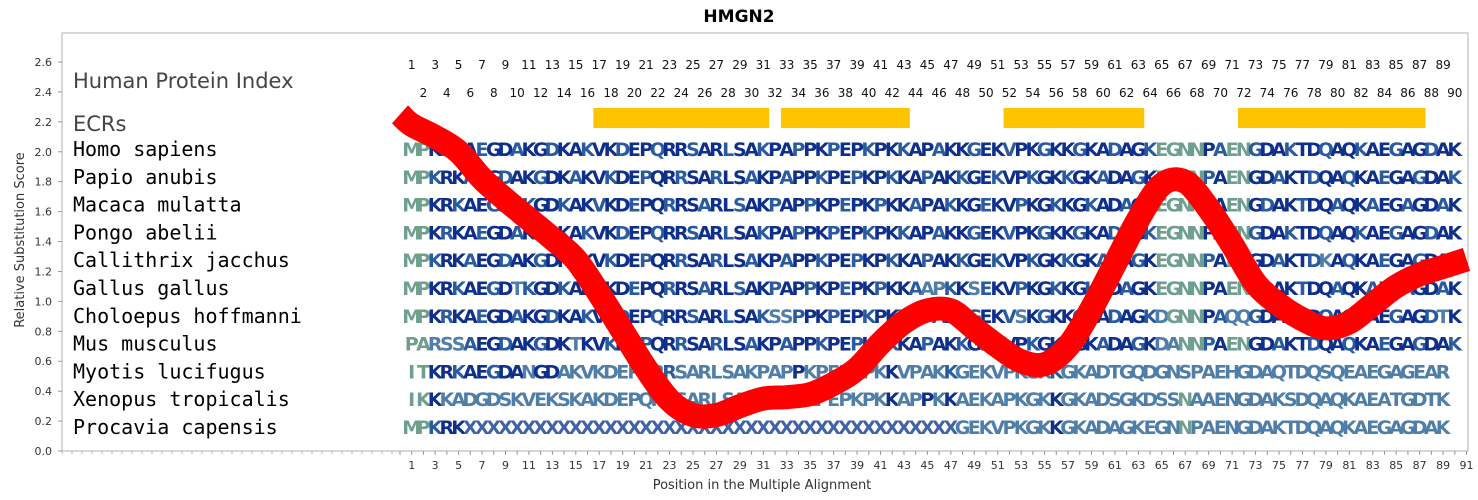  What do you see at coordinates (716, 465) in the screenshot?
I see `x-tick-label: 27` at bounding box center [716, 465].